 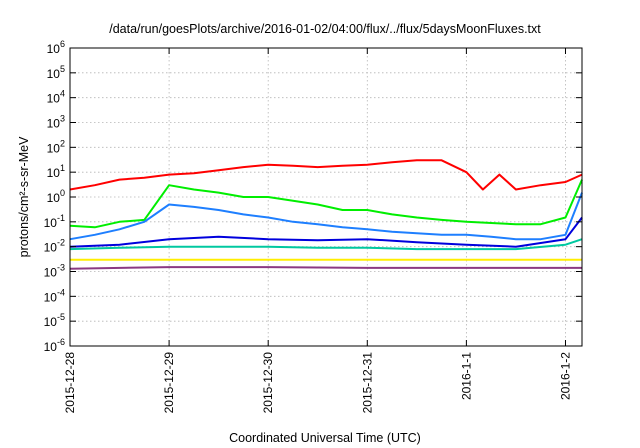 I want to click on y-axis-label: protons/cm²-s-sr-MeV, so click(x=24, y=197).